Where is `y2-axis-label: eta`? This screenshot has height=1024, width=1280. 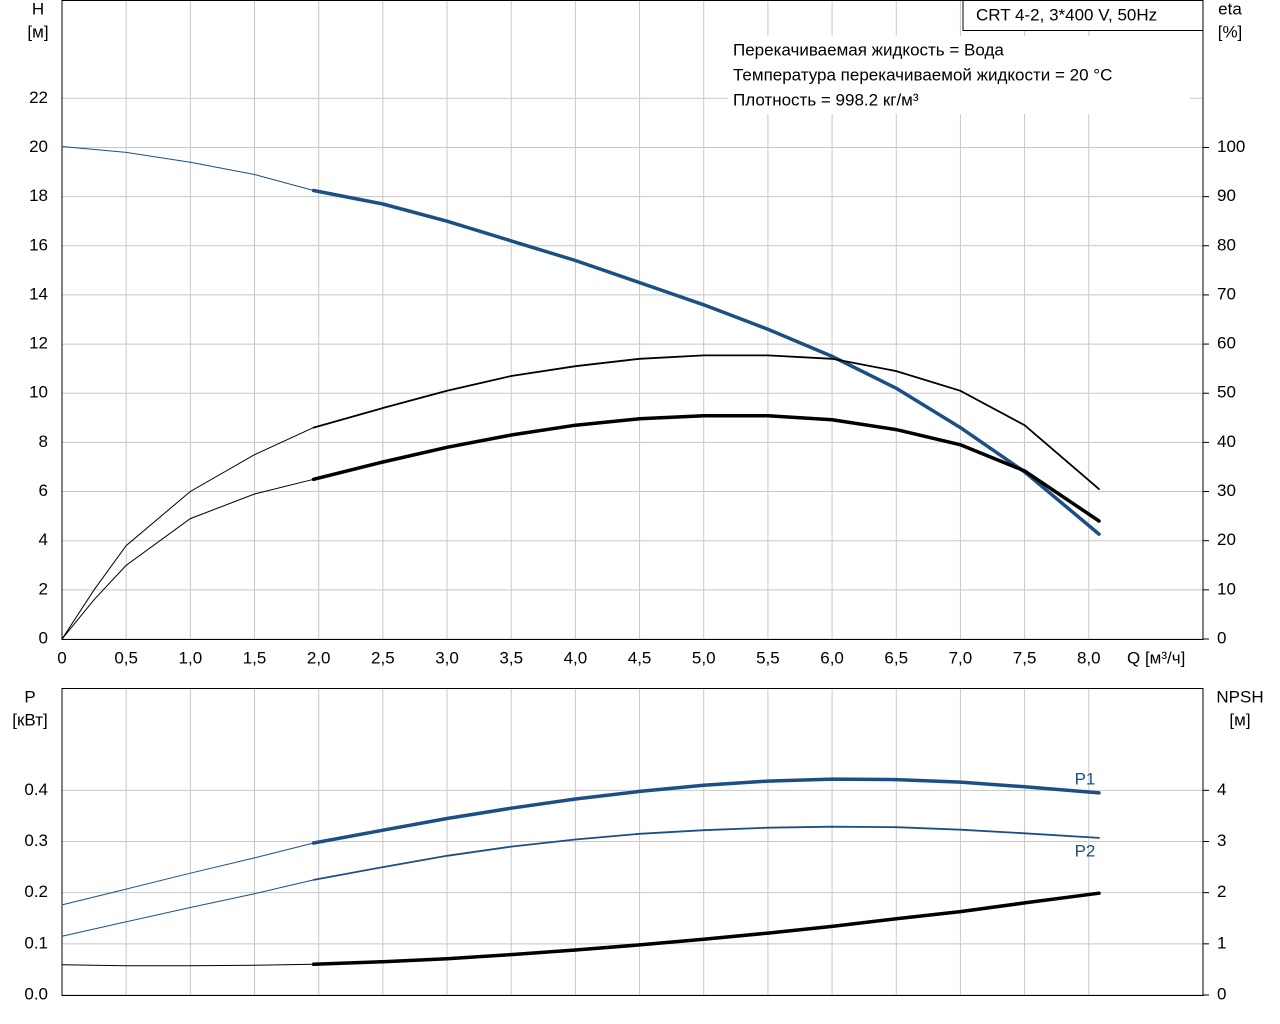
y2-axis-label: eta is located at coordinates (1230, 9).